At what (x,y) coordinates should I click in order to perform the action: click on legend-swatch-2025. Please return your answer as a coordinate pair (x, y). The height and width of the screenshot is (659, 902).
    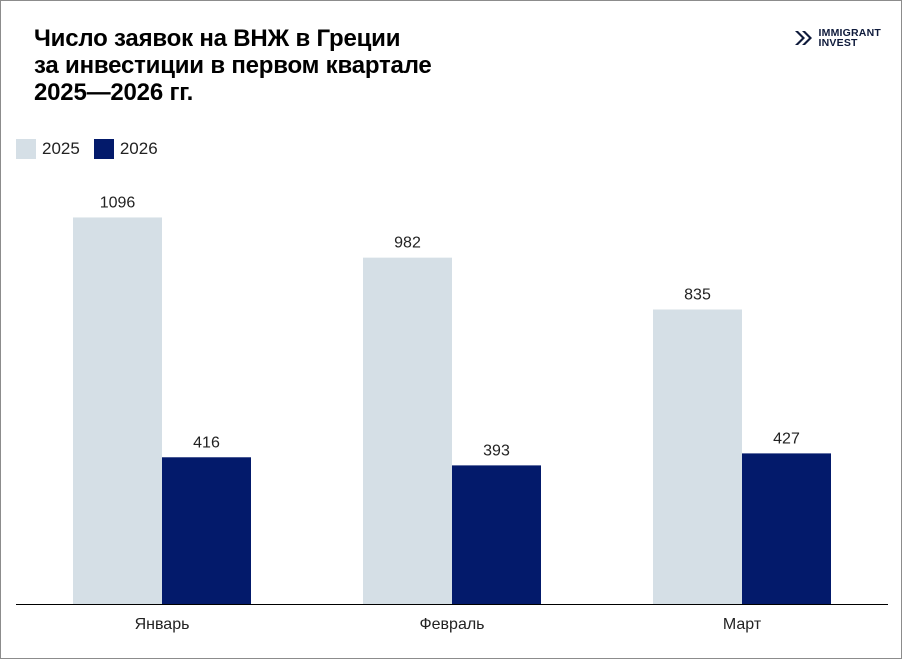
    Looking at the image, I should click on (26, 149).